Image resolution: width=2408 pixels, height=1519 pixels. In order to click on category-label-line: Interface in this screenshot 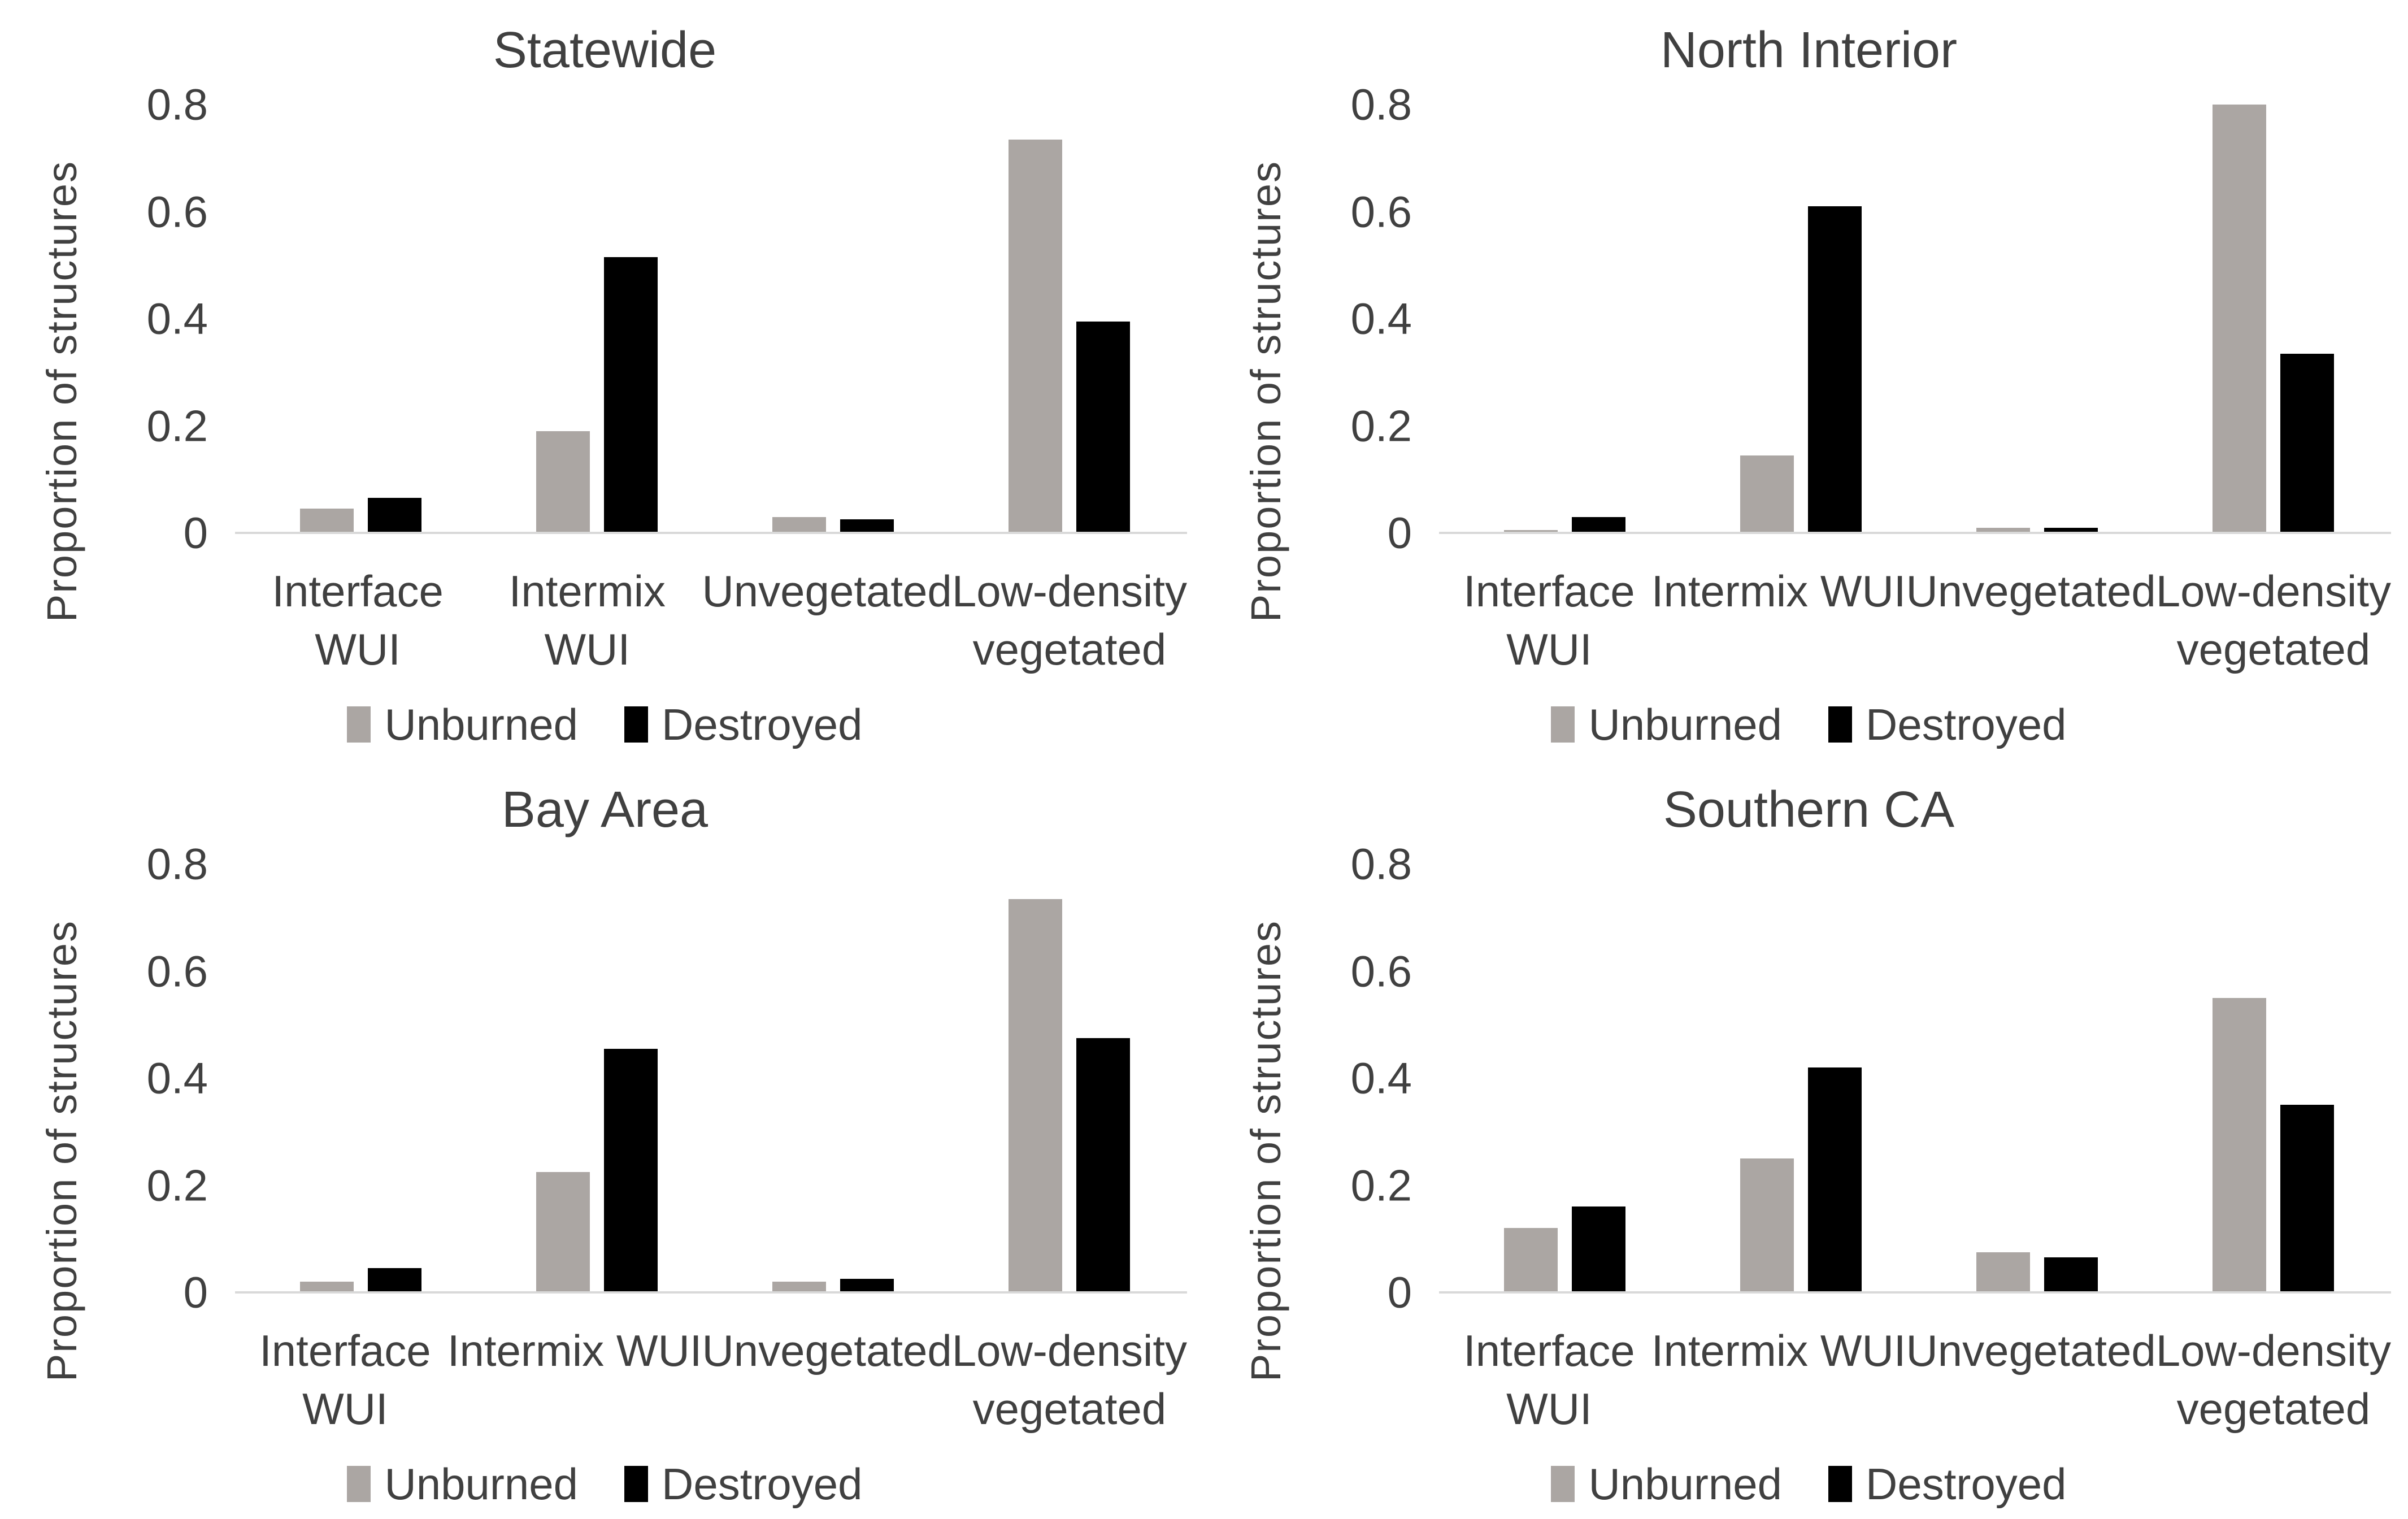, I will do `click(1549, 1350)`.